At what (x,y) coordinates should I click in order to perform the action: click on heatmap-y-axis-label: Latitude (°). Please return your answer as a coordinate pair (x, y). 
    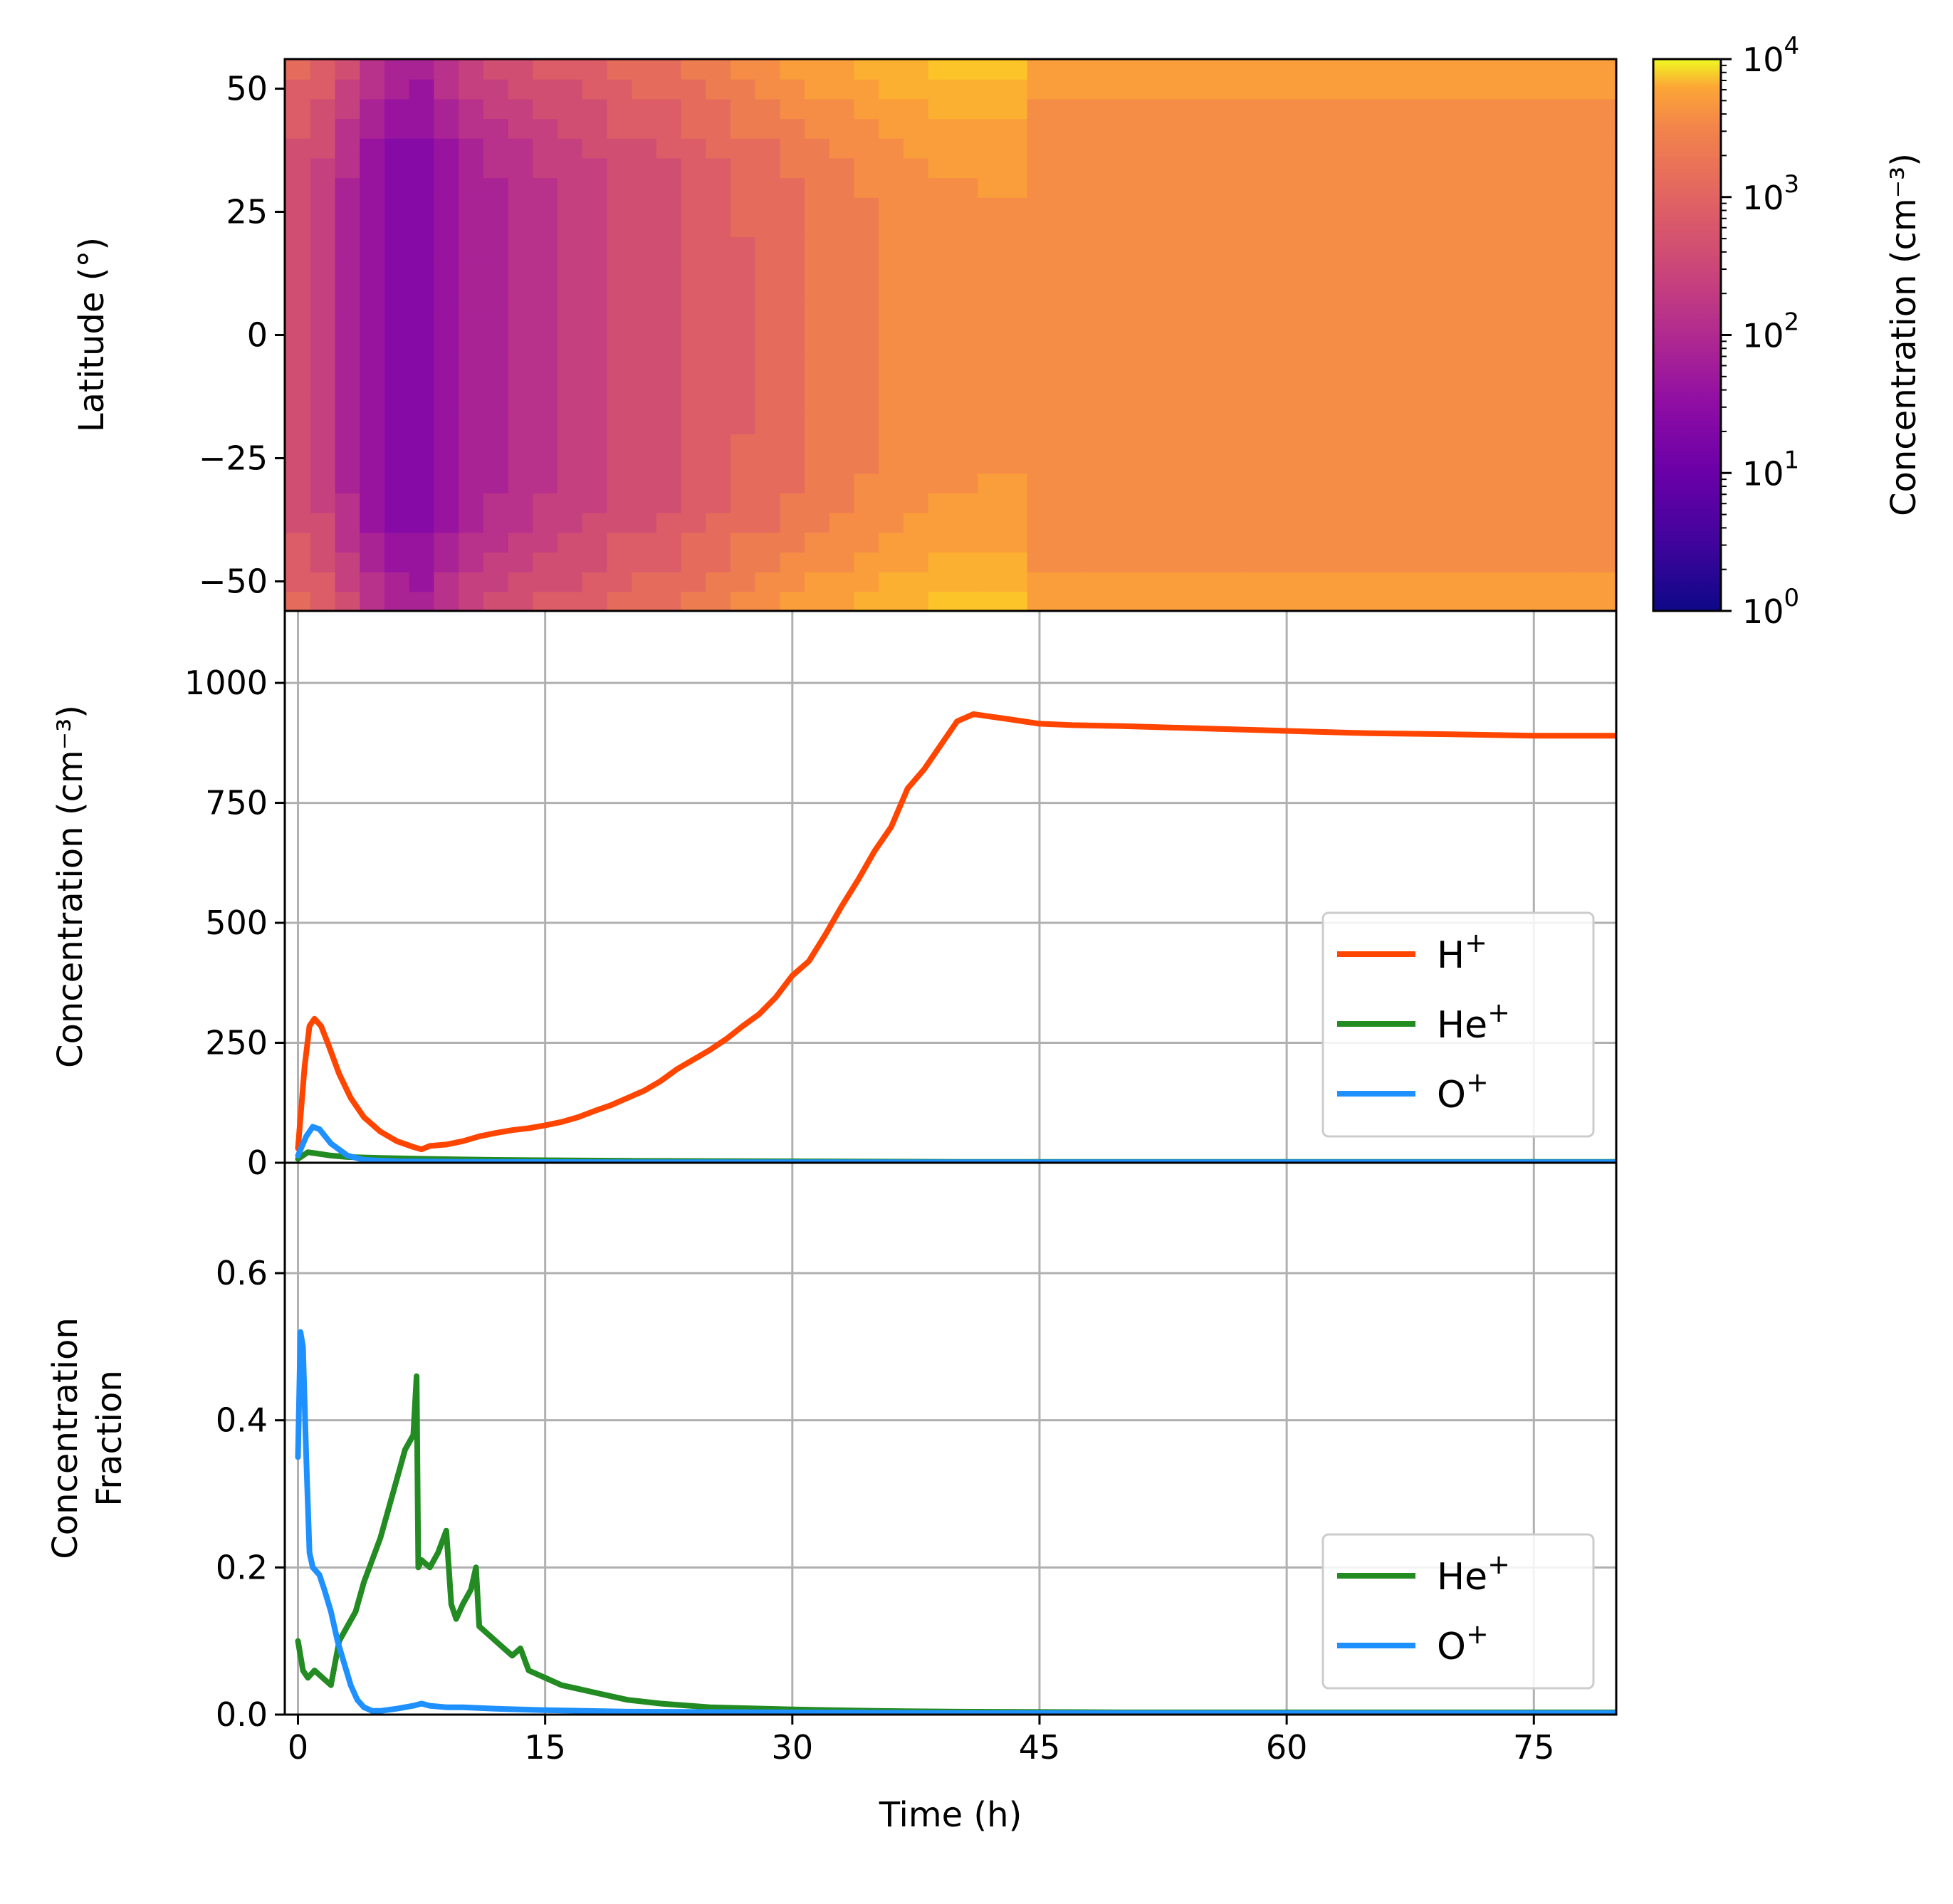
    Looking at the image, I should click on (92, 334).